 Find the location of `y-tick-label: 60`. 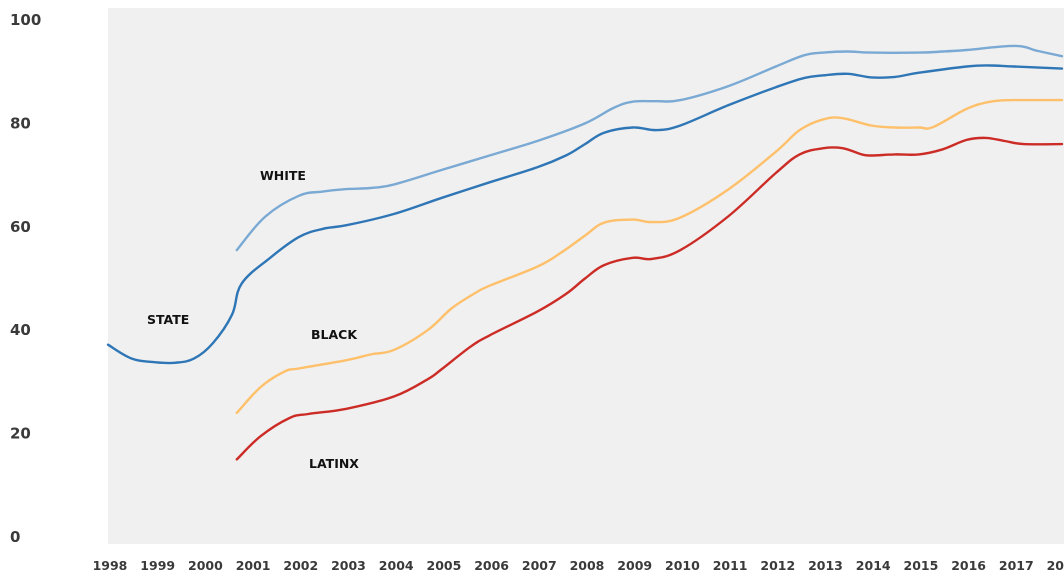

y-tick-label: 60 is located at coordinates (20, 227).